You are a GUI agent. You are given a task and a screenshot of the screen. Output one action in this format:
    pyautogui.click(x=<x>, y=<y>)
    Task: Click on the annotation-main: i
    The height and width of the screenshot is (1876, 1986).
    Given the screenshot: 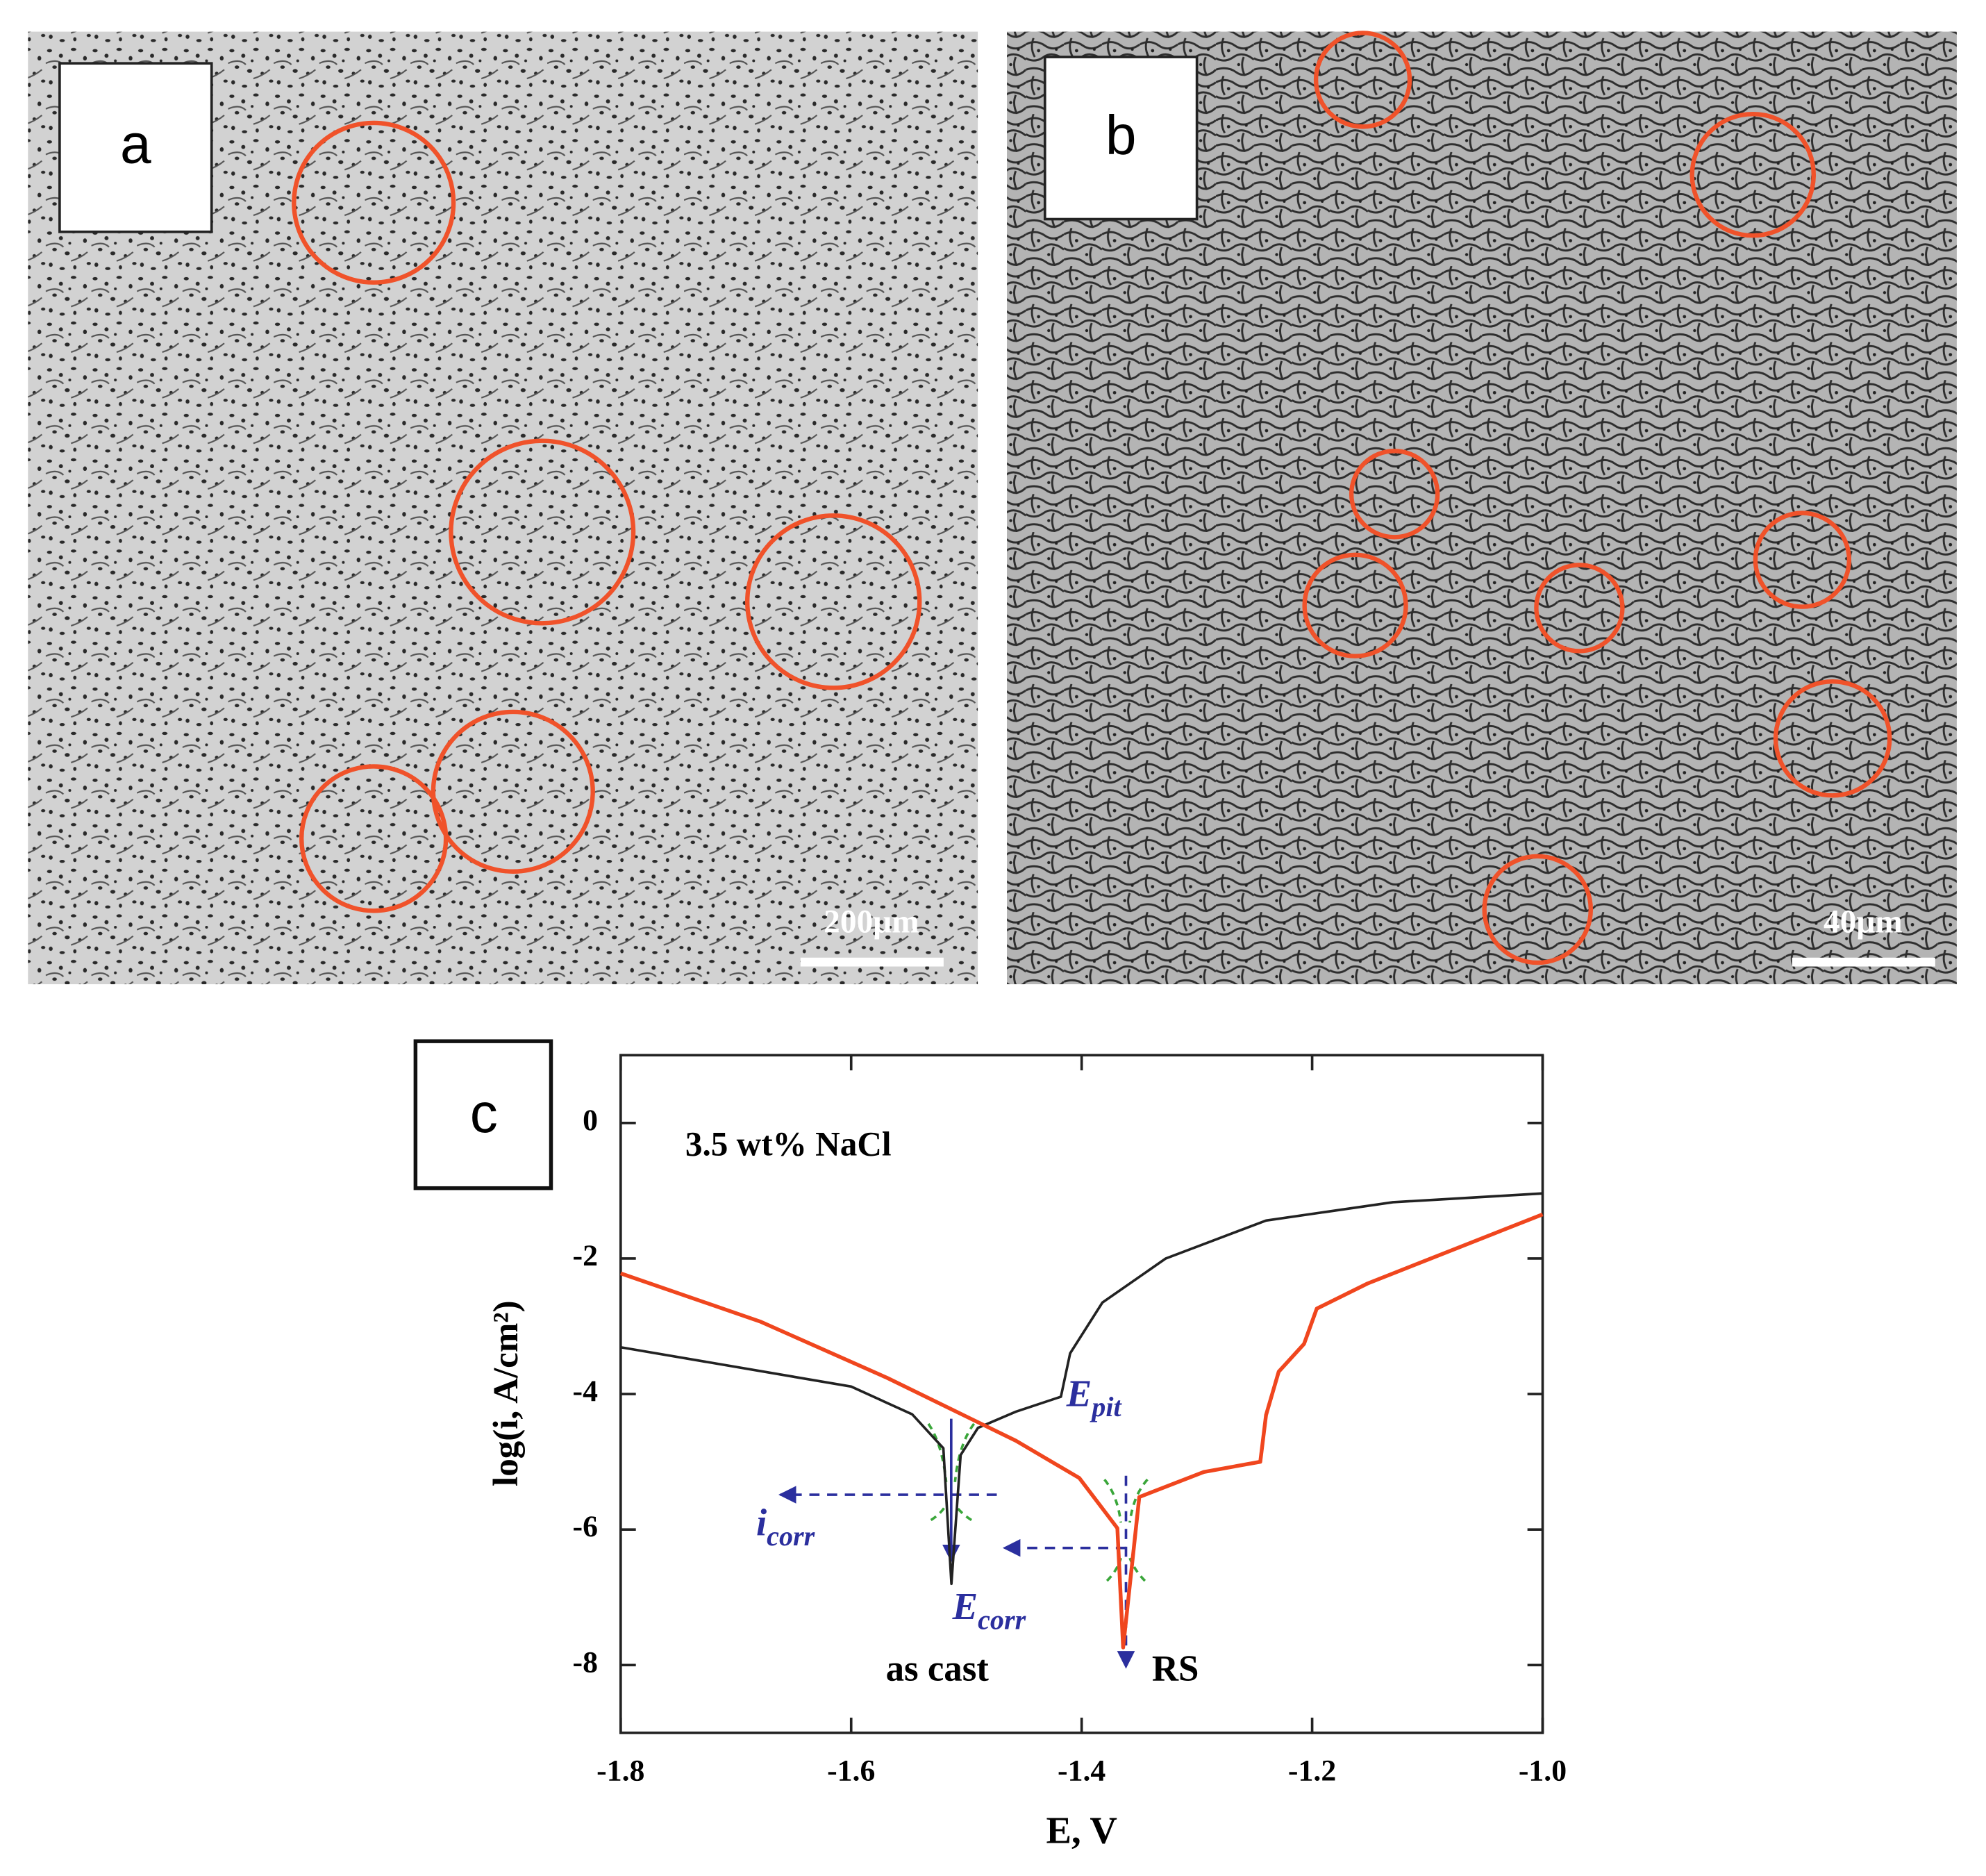 What is the action you would take?
    pyautogui.click(x=761, y=1522)
    